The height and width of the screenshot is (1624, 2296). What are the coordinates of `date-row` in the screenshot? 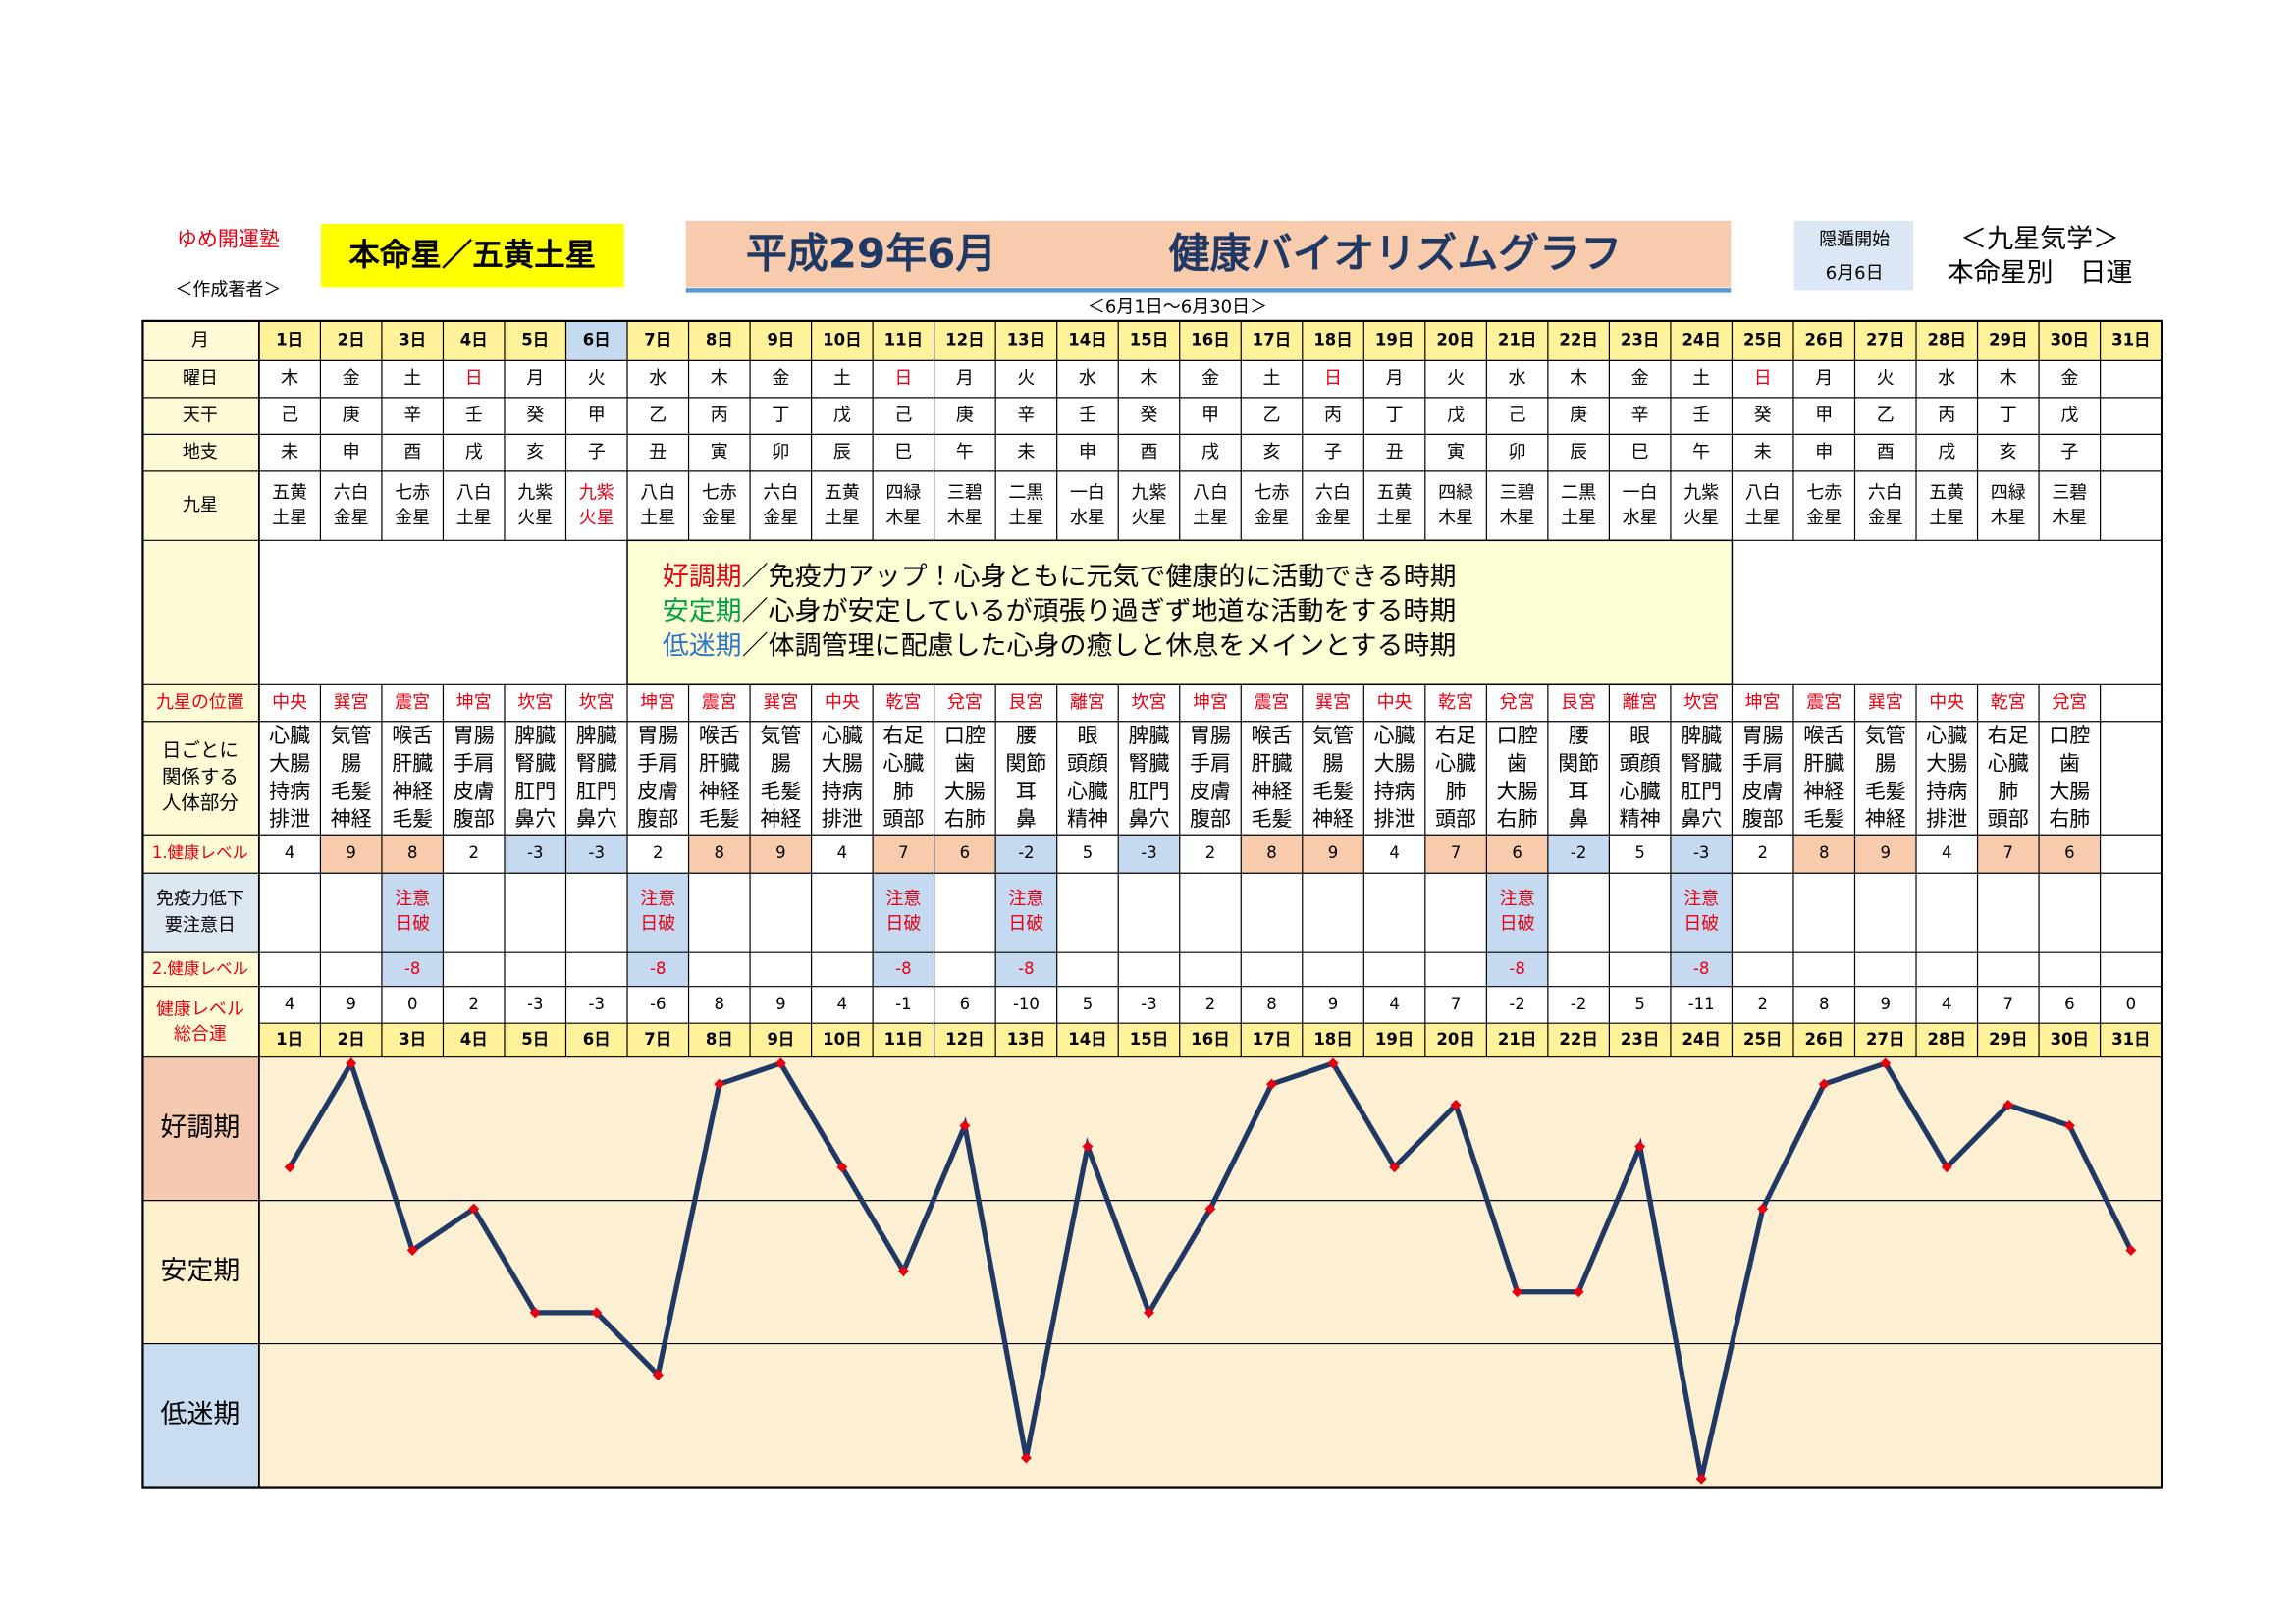 It's located at (1210, 1040).